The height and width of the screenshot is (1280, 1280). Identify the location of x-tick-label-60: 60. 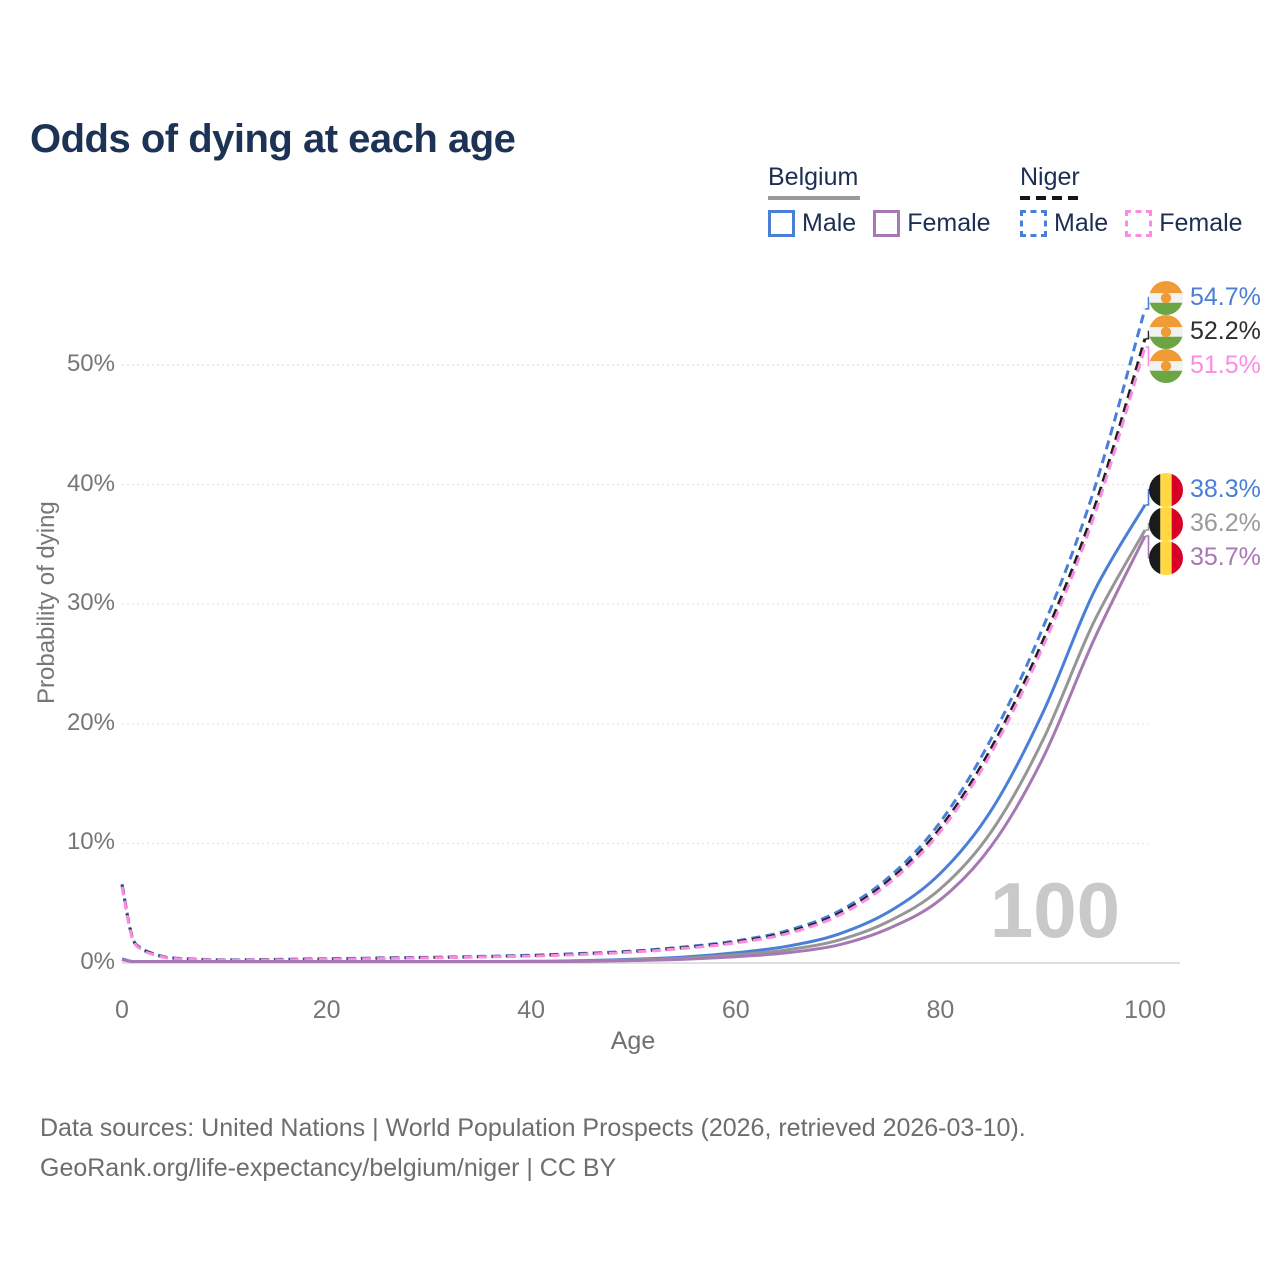
(735, 1010).